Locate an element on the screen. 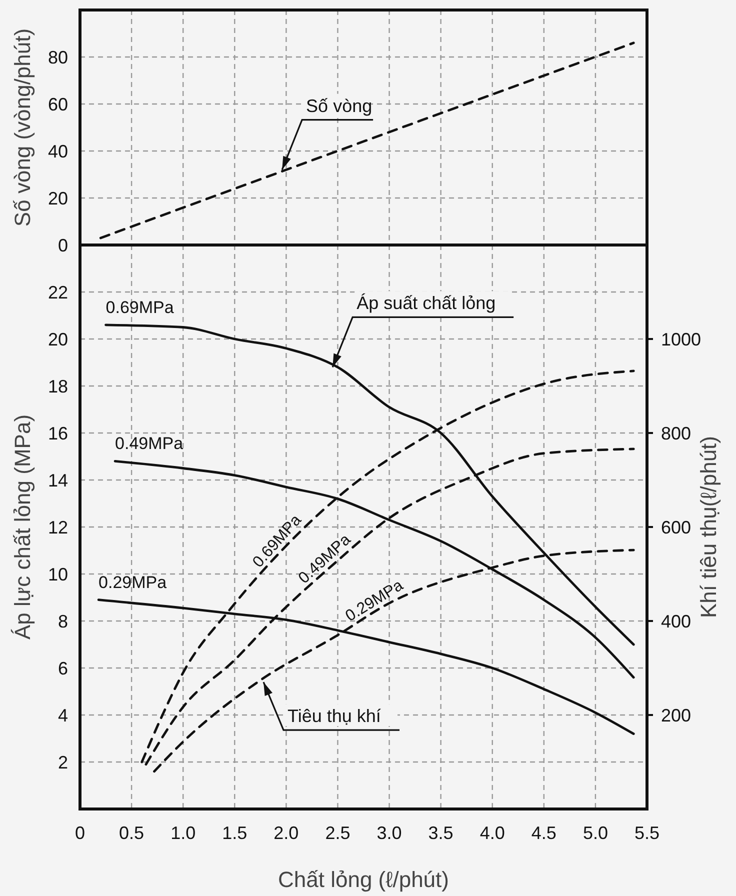 Image resolution: width=736 pixels, height=896 pixels. y-tick-label: 18 is located at coordinates (58, 386).